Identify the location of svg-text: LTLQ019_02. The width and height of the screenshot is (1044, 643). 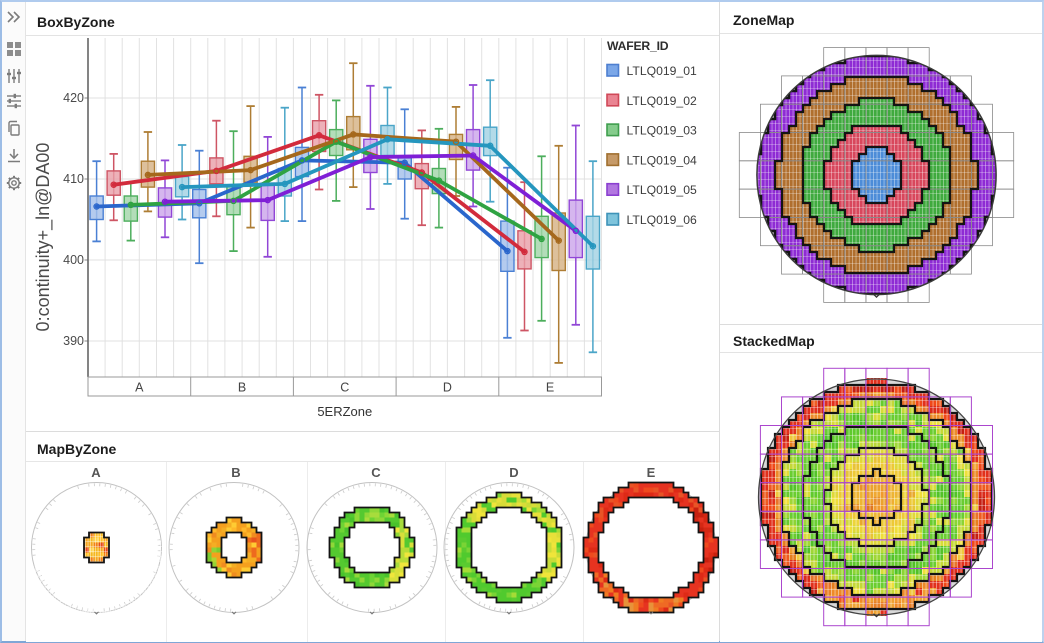
(662, 101).